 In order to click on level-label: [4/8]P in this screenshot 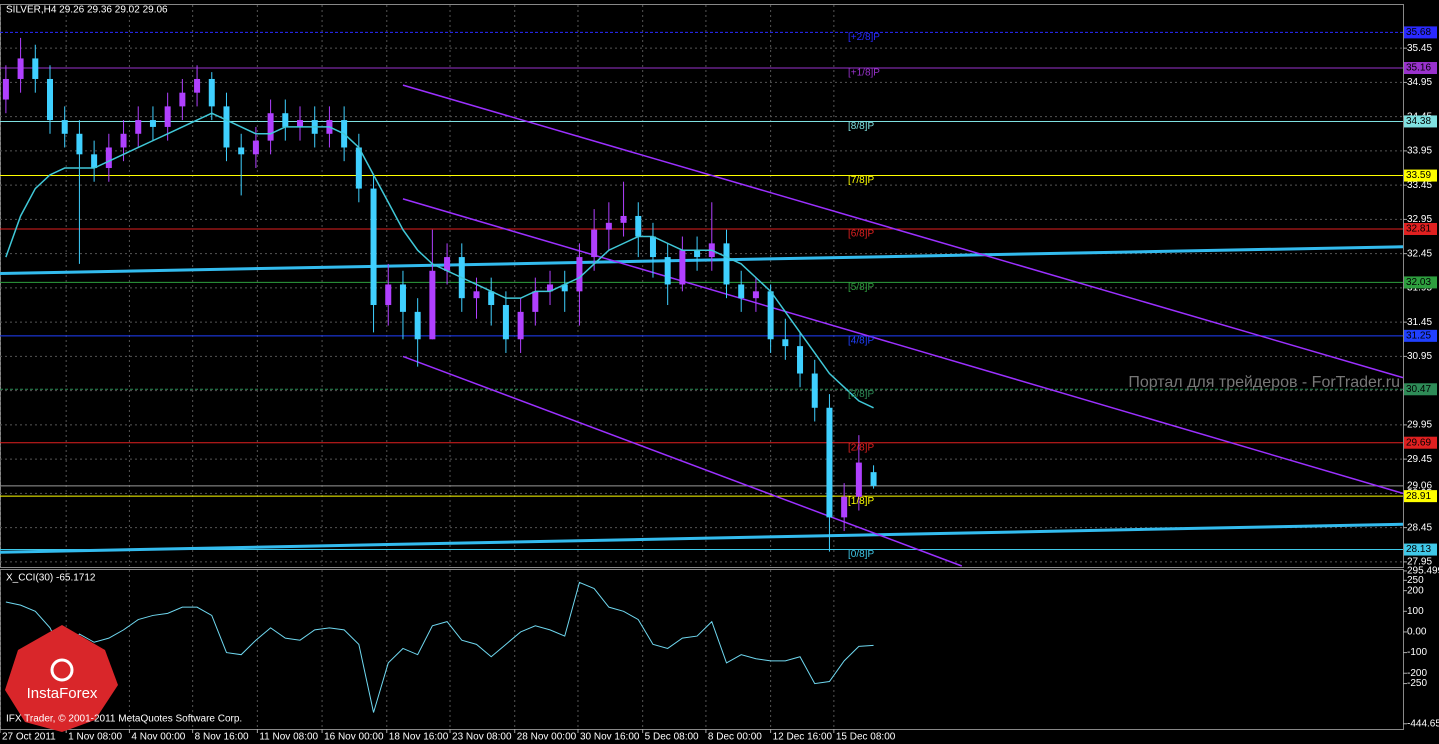, I will do `click(861, 340)`.